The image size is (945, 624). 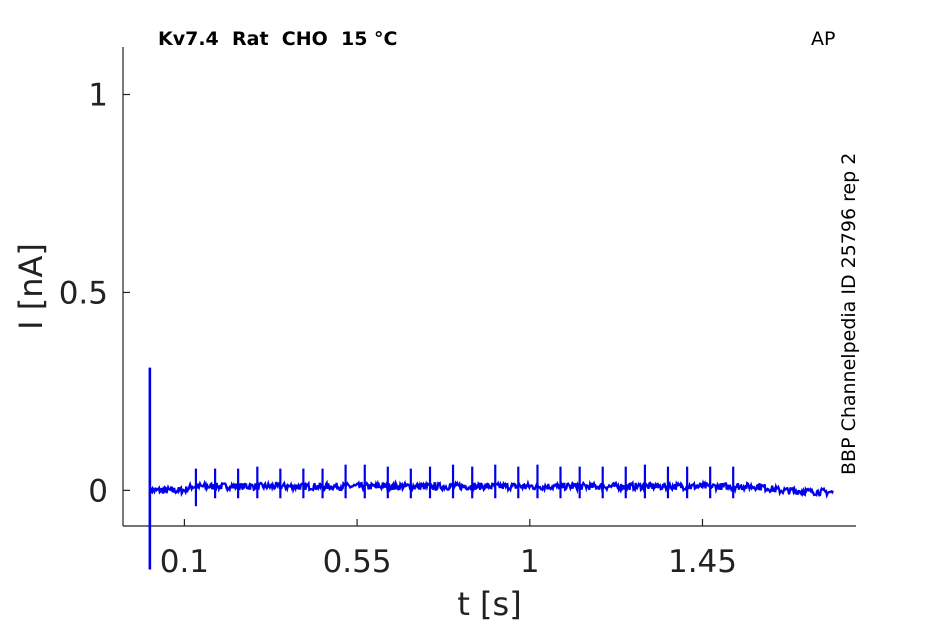 What do you see at coordinates (489, 604) in the screenshot?
I see `x-axis-label: t [s]` at bounding box center [489, 604].